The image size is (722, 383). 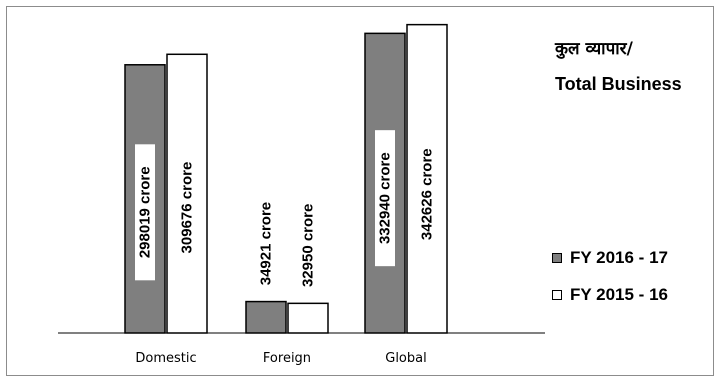 What do you see at coordinates (287, 358) in the screenshot?
I see `x-tick-label-foreign: Foreign` at bounding box center [287, 358].